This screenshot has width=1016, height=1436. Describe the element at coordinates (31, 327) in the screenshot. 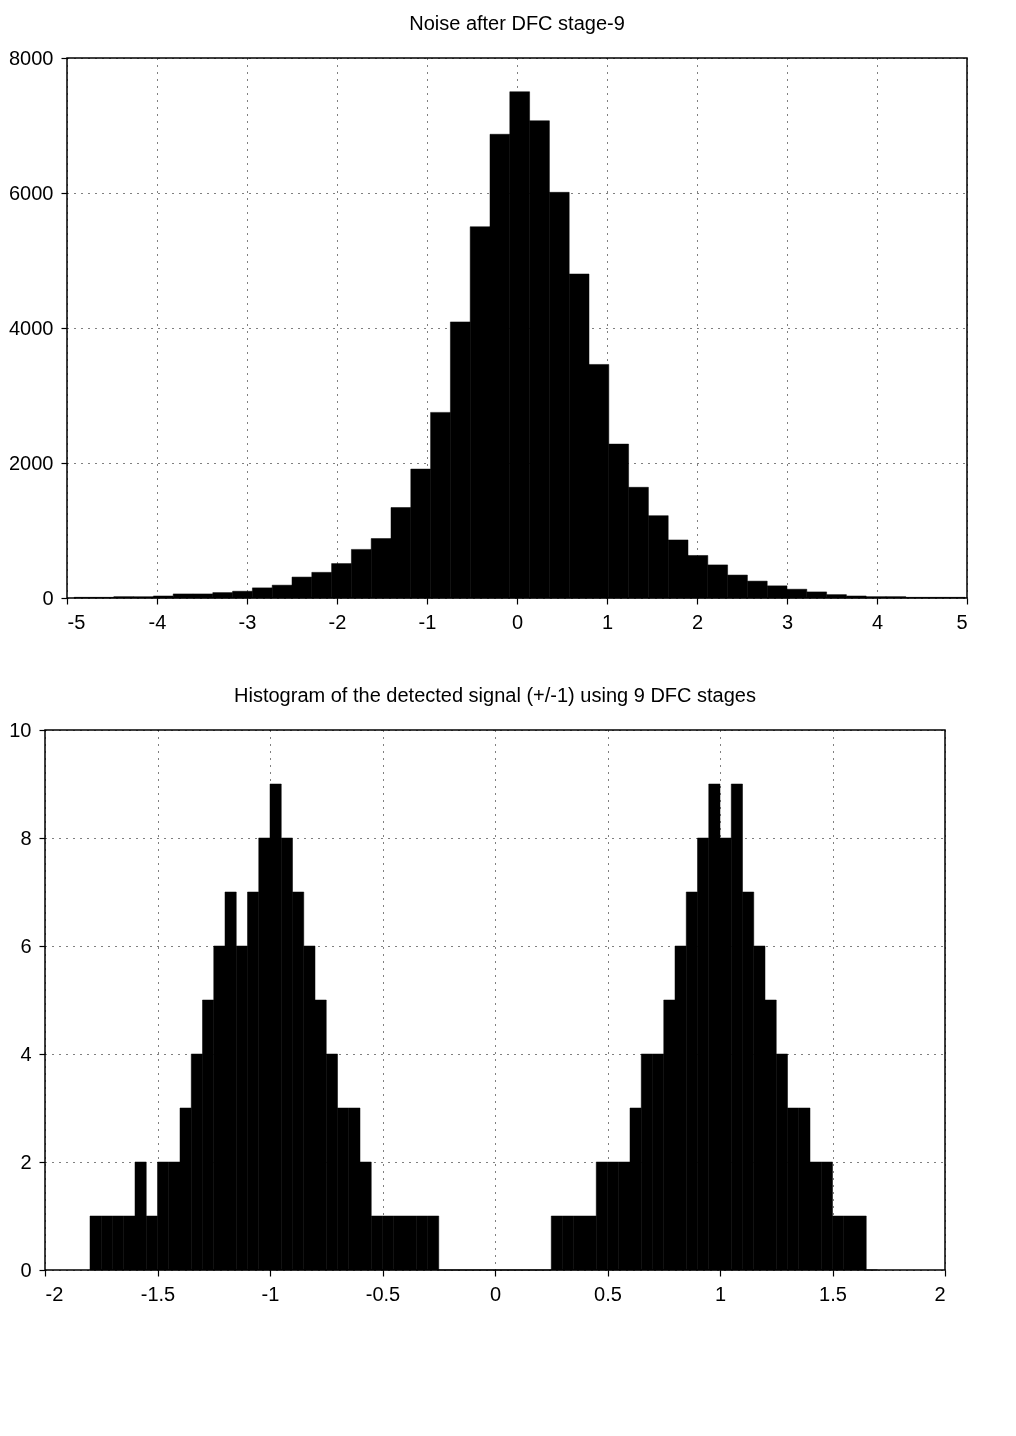

I see `y-tick-label: 4000` at that location.